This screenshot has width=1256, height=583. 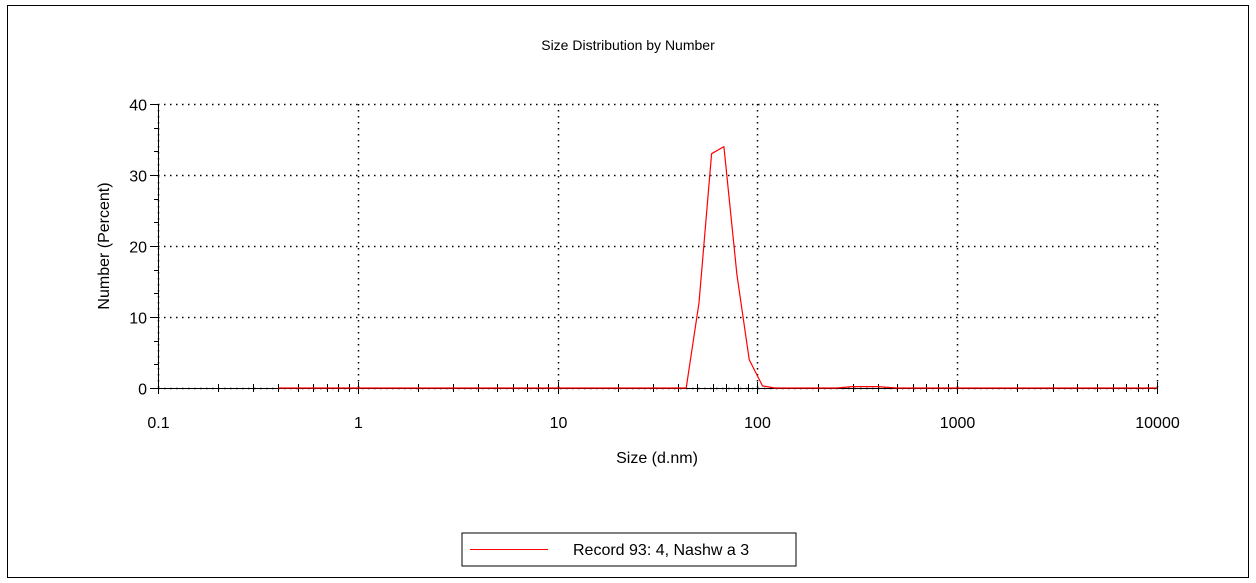 What do you see at coordinates (138, 106) in the screenshot?
I see `y-tick-label: 40` at bounding box center [138, 106].